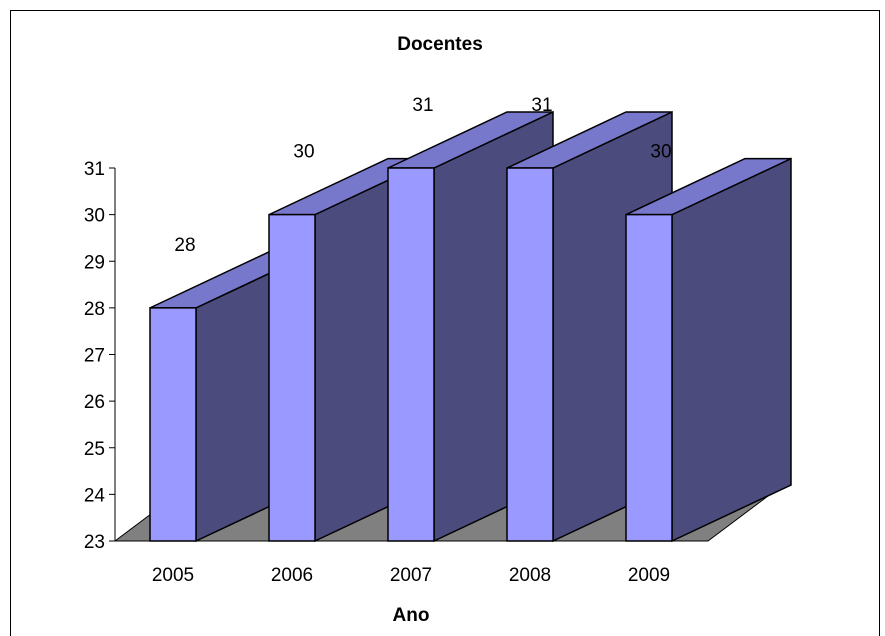 The image size is (885, 636). I want to click on bar-side, so click(731, 350).